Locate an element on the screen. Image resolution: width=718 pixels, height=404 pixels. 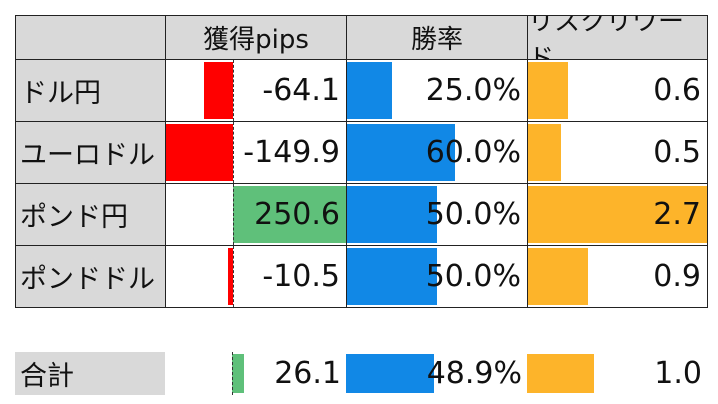
pips-value: -149.9 is located at coordinates (291, 152).